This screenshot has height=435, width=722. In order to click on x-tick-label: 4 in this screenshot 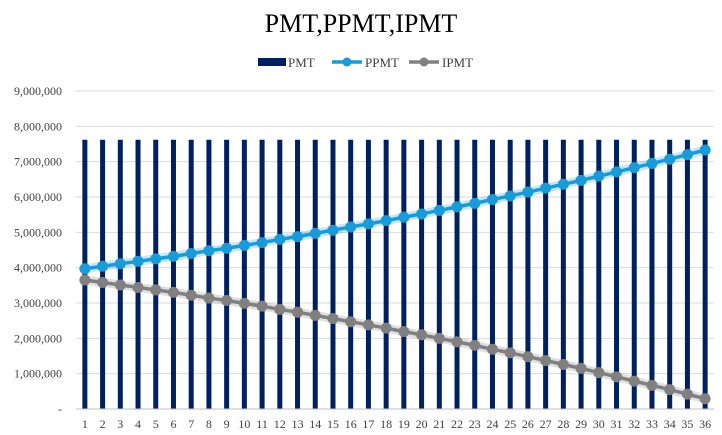, I will do `click(138, 424)`.